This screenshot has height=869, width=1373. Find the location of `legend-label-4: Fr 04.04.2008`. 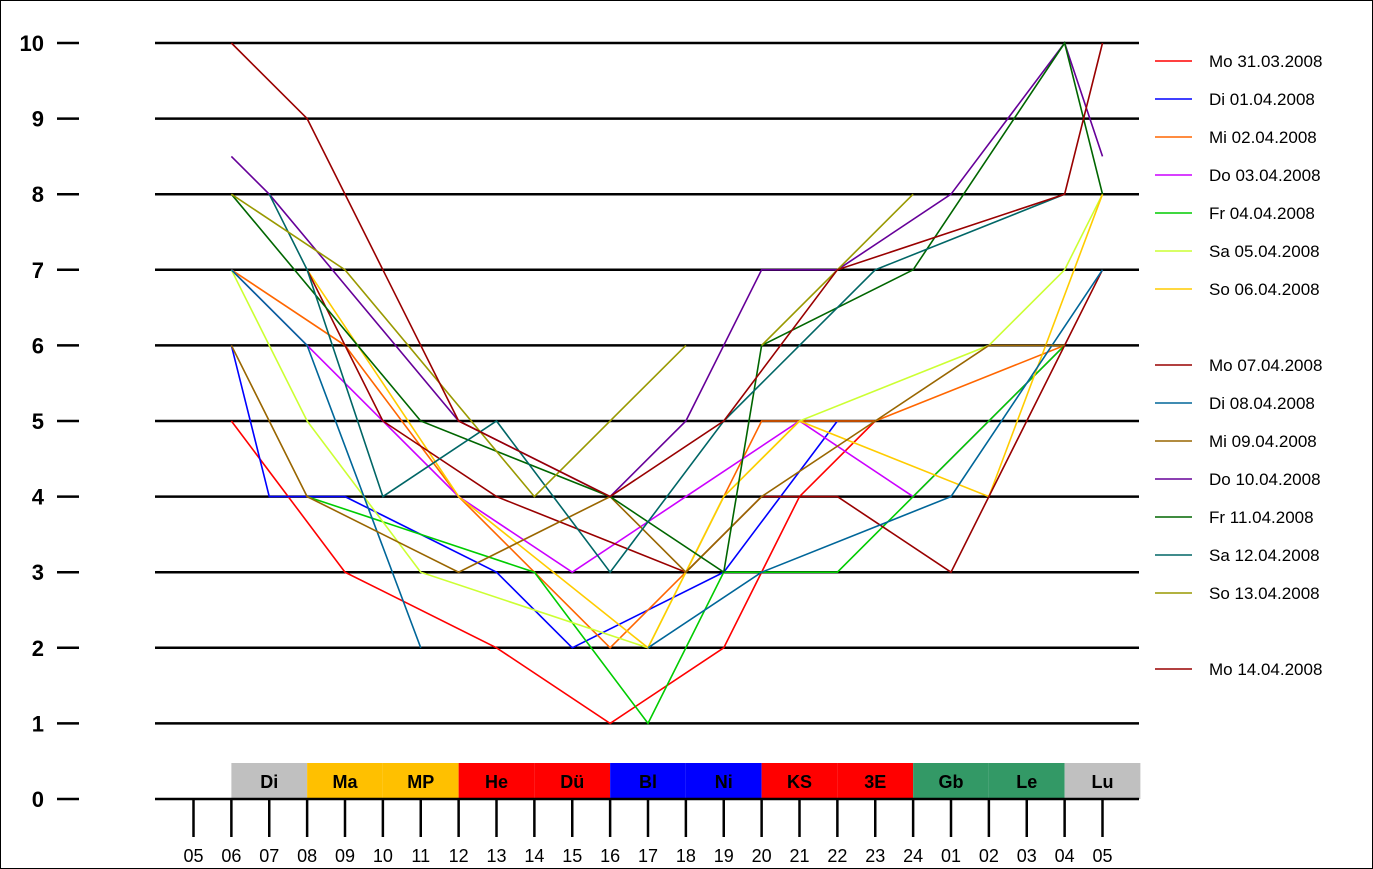

legend-label-4: Fr 04.04.2008 is located at coordinates (1262, 213).